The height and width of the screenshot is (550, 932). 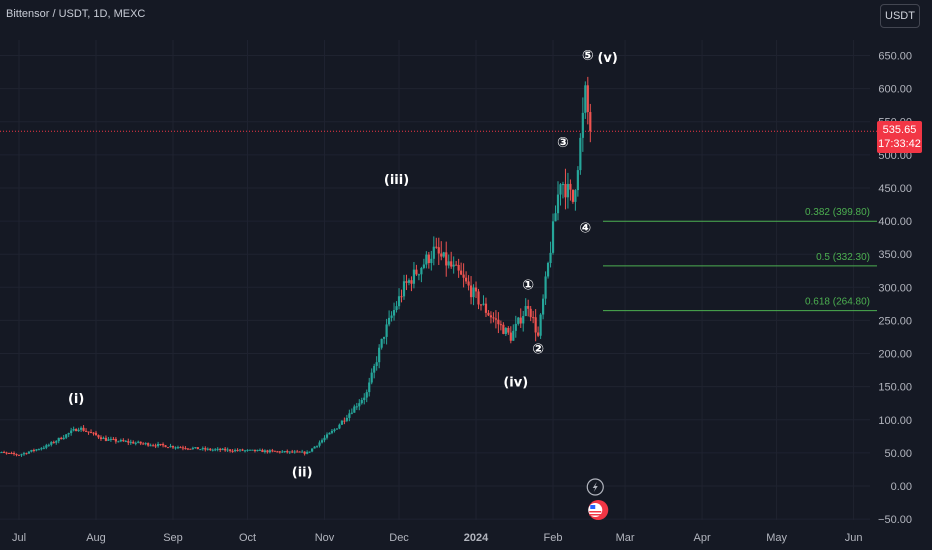 What do you see at coordinates (895, 421) in the screenshot?
I see `y-tick-label: 100.00` at bounding box center [895, 421].